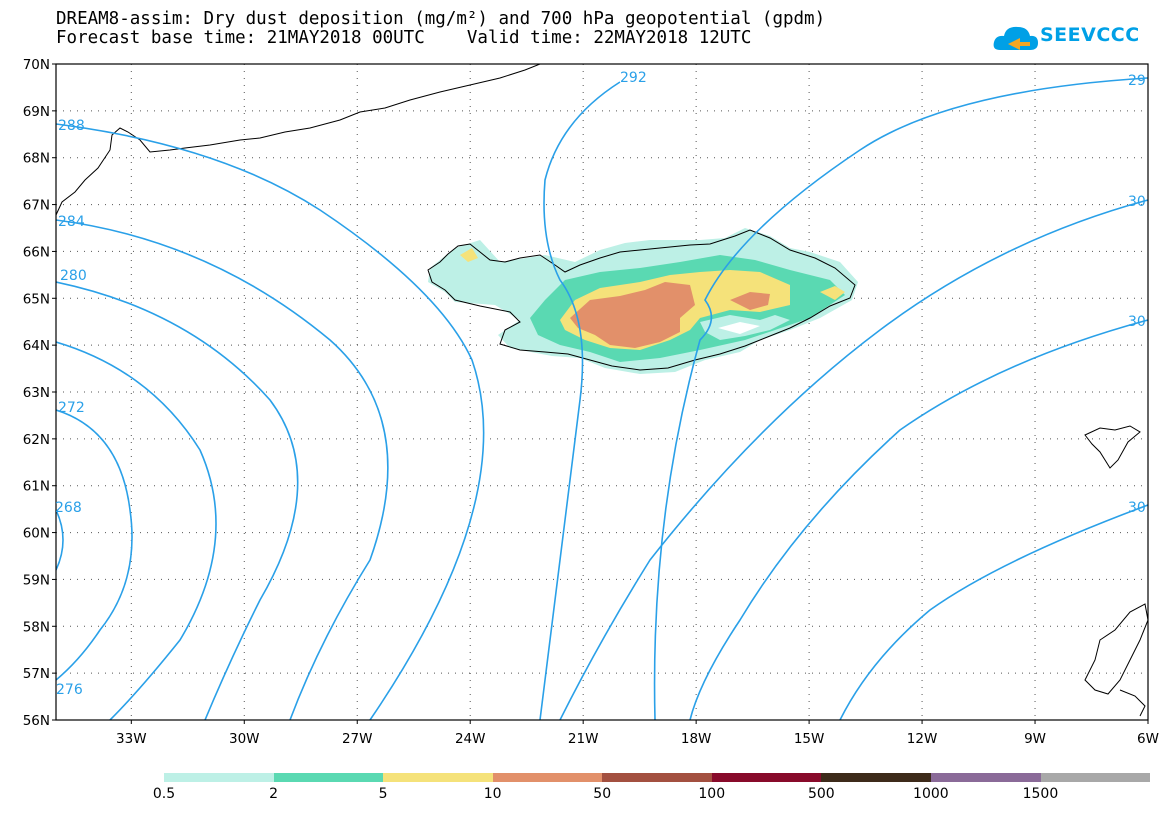 The height and width of the screenshot is (815, 1175). Describe the element at coordinates (36, 346) in the screenshot. I see `lat-label: 64N` at that location.